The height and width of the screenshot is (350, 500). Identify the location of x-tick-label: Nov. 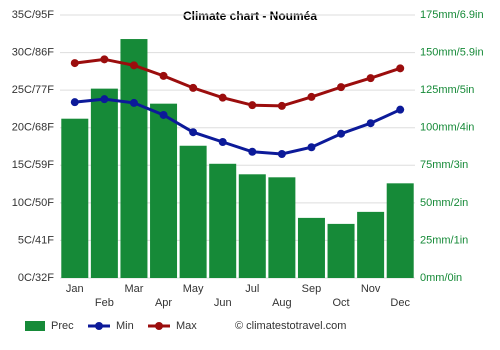
(371, 289).